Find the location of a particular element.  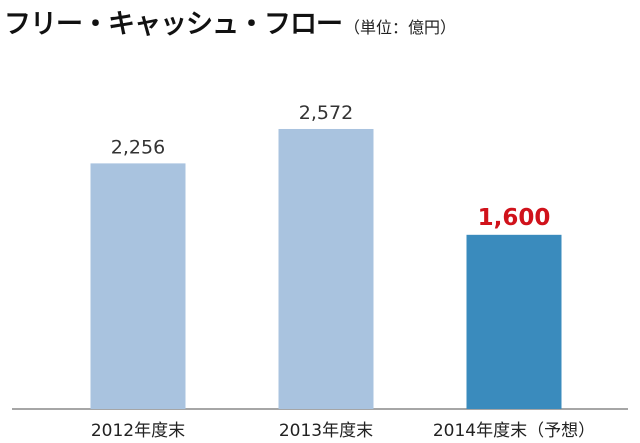

category-label-3: 2014年度末（予想） is located at coordinates (514, 431).